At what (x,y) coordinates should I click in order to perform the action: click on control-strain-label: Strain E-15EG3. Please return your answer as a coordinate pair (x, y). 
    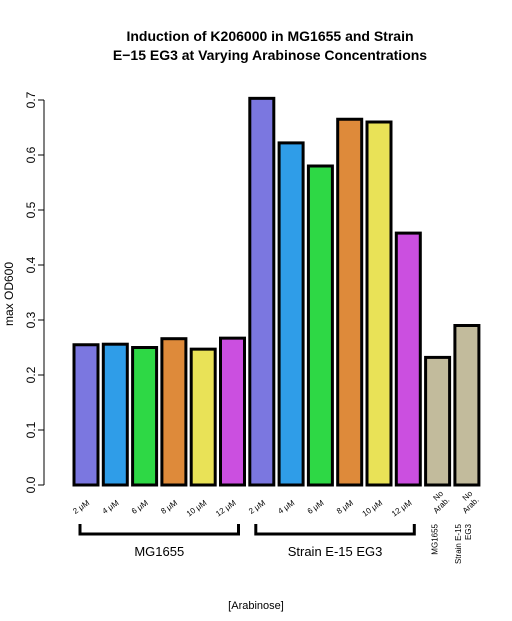
    Looking at the image, I should click on (463, 543).